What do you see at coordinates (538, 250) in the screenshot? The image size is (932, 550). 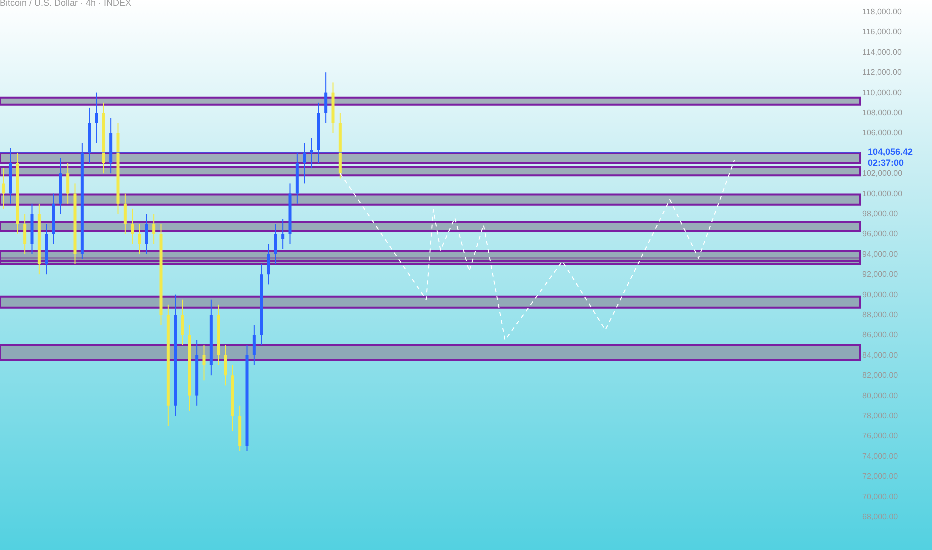 I see `line-series` at bounding box center [538, 250].